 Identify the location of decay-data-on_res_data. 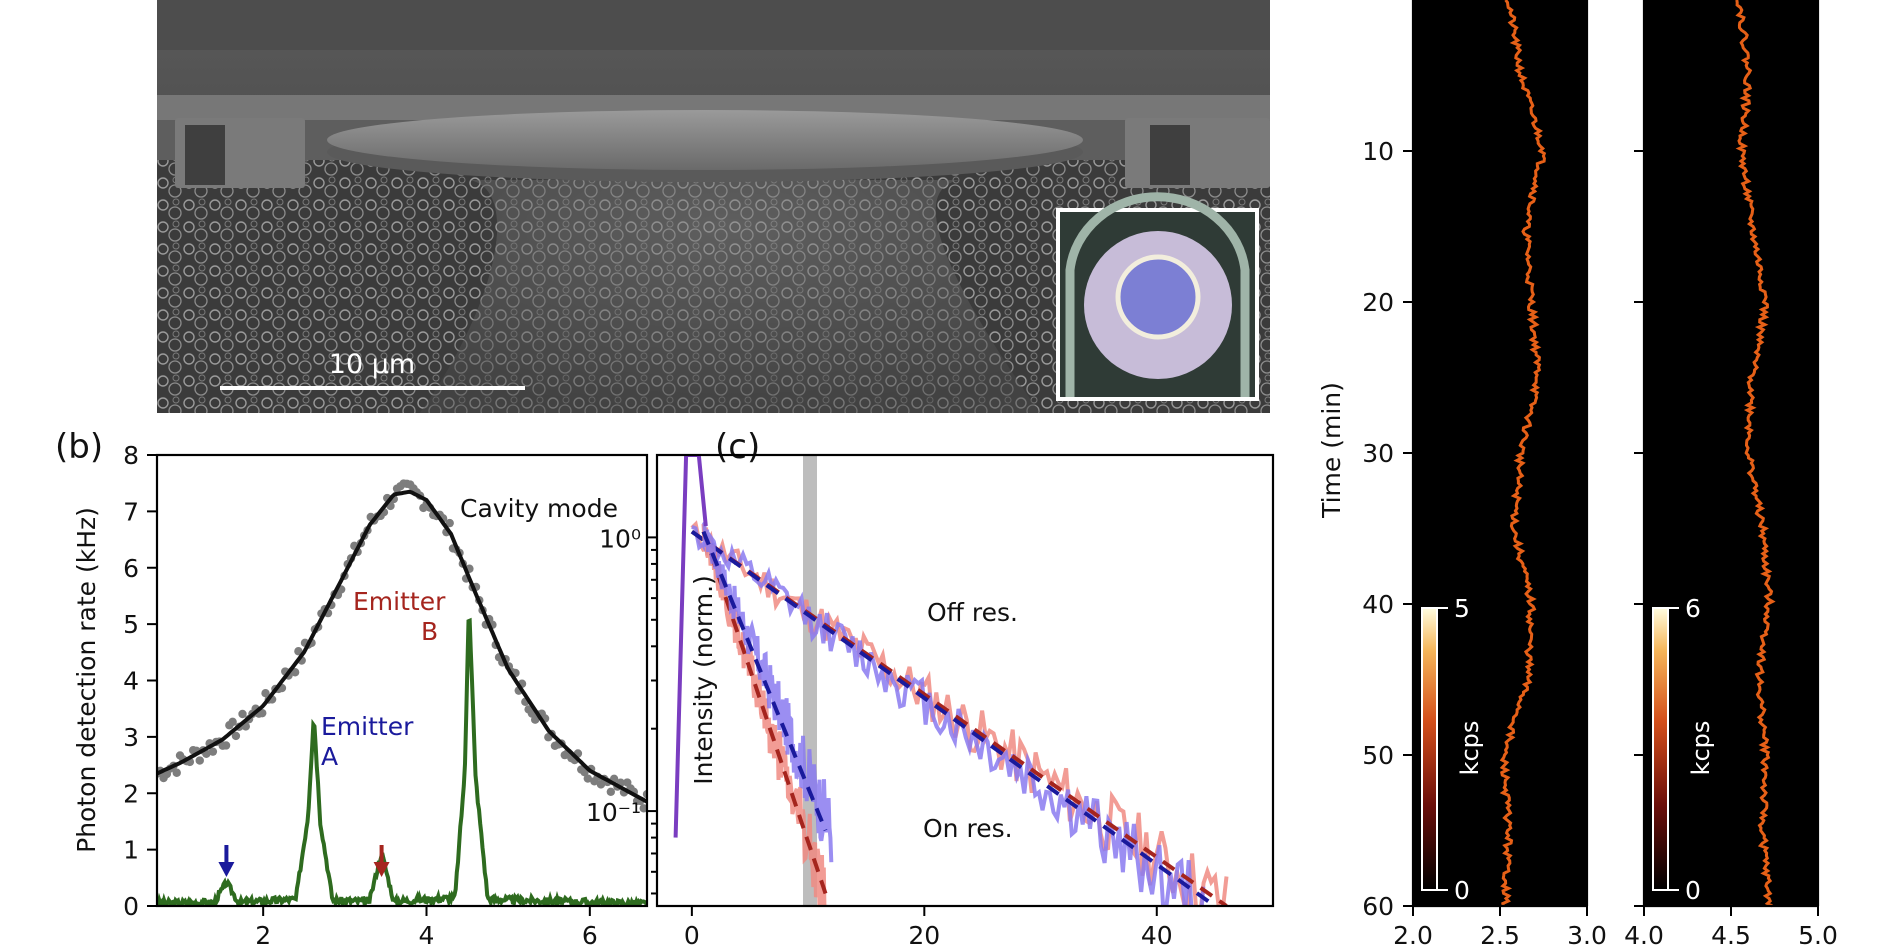
(767, 691).